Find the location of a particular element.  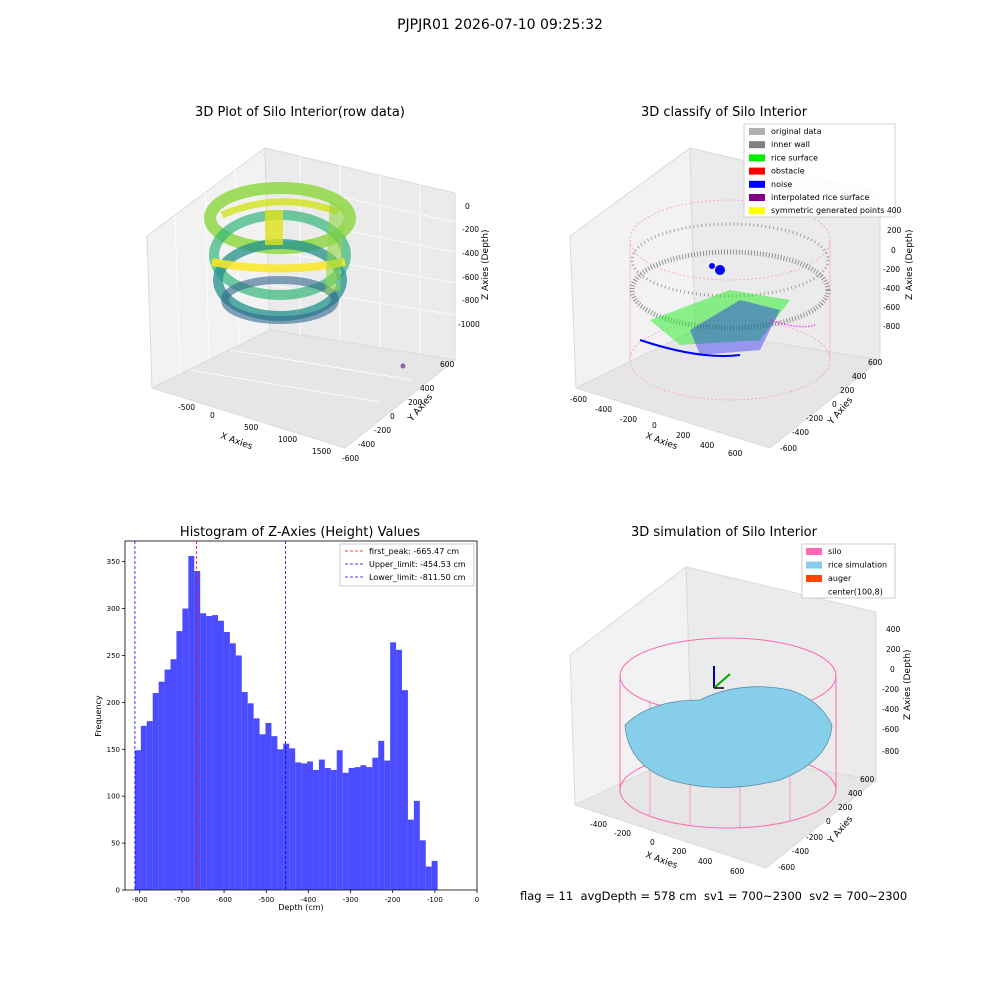

classify-legend-label: interpolated rice surface is located at coordinates (820, 197).